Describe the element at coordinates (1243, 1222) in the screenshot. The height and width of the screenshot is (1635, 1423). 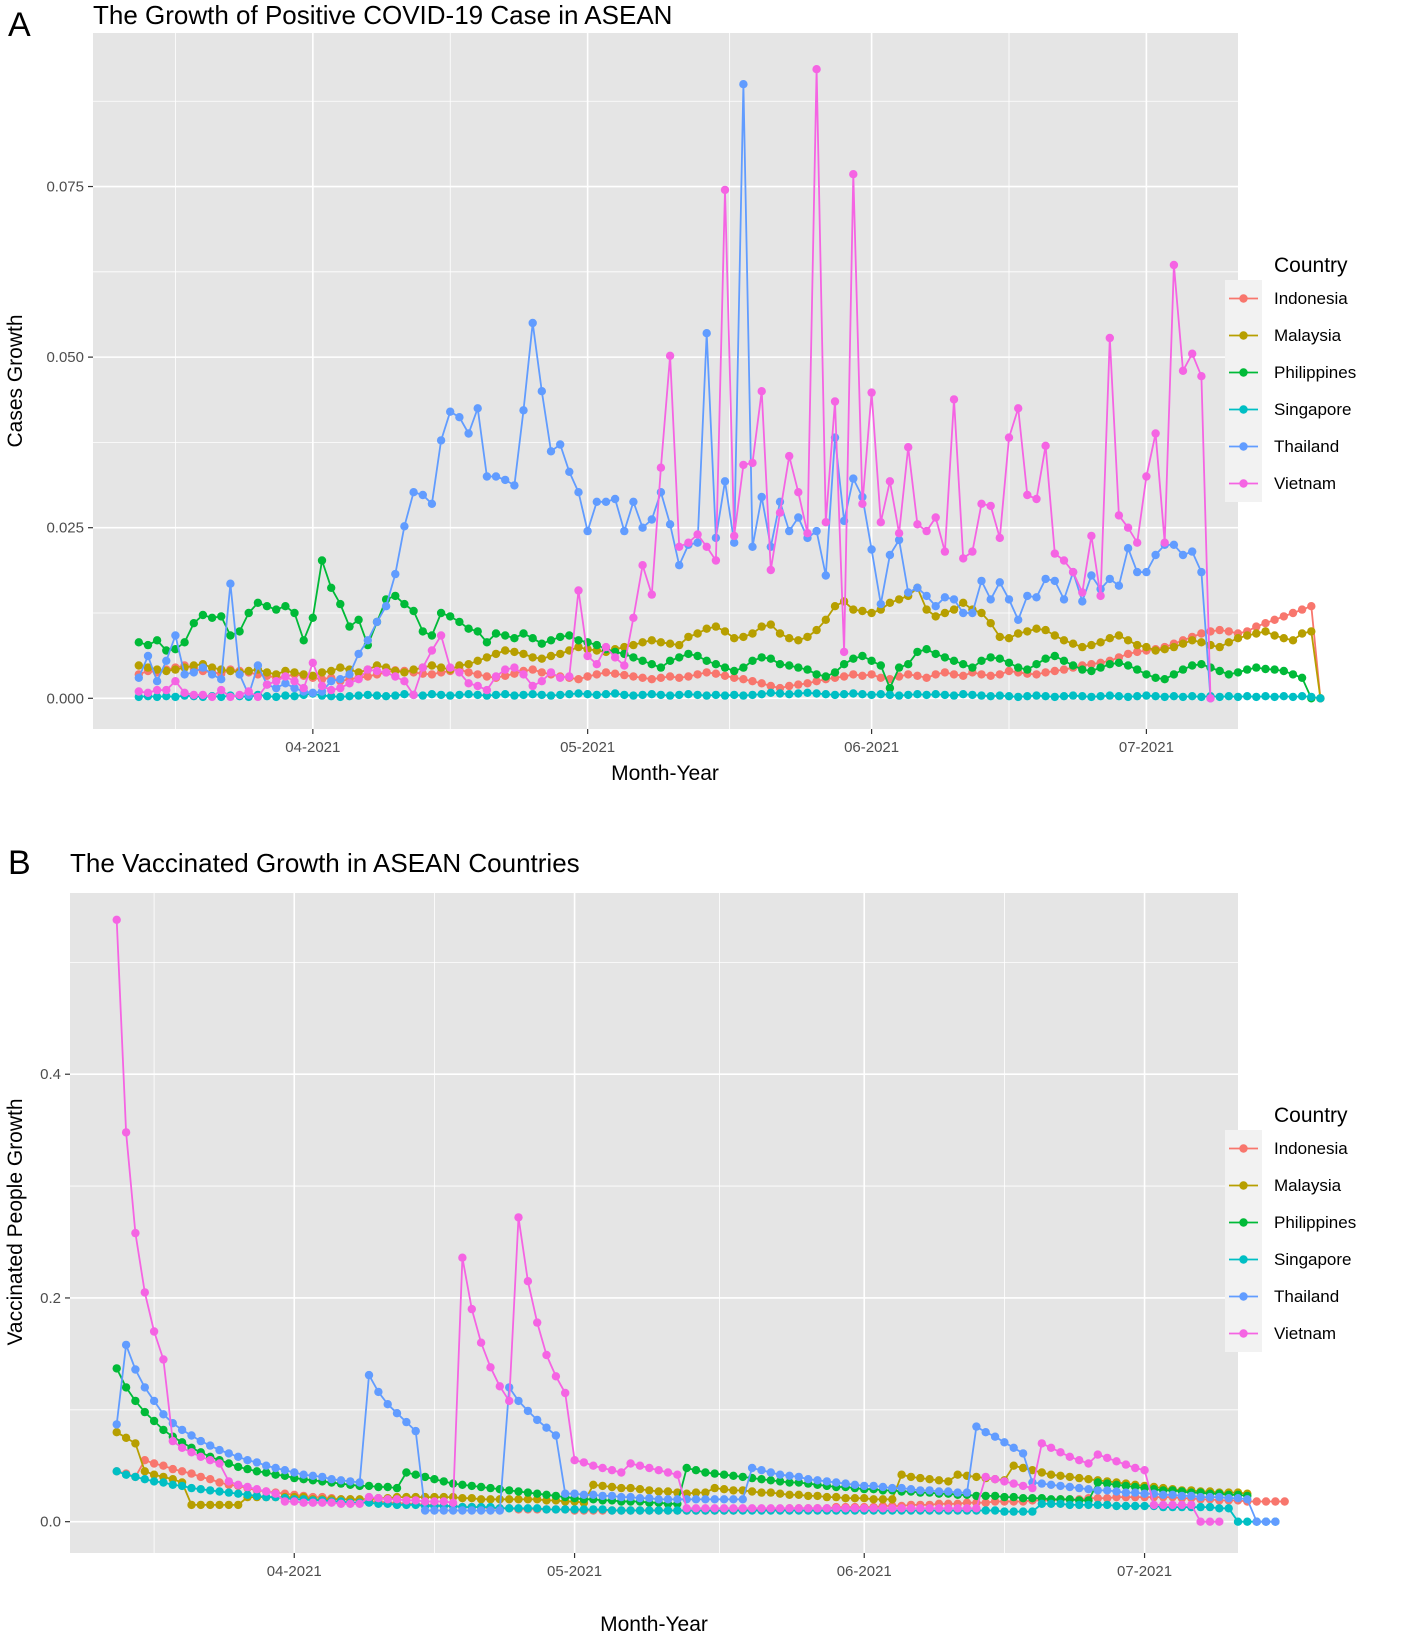
I see `panel-b-legend-key-point` at that location.